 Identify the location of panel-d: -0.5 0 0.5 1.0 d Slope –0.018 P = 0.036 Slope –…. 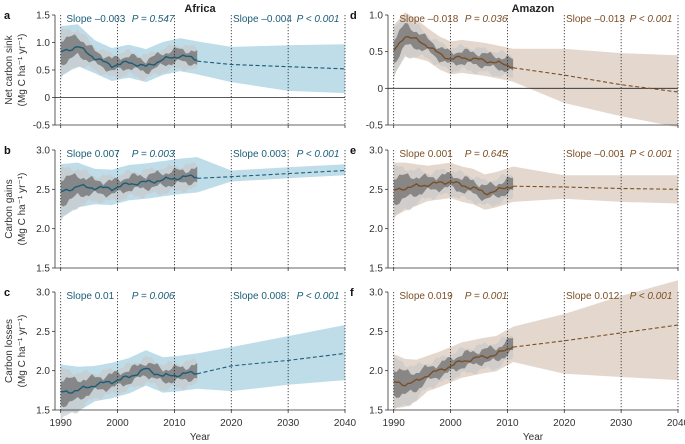
(514, 71).